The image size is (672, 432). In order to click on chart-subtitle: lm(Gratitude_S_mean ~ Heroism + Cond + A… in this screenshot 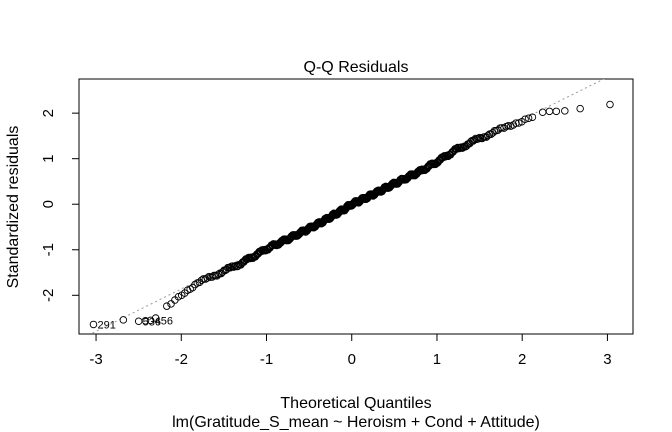, I will do `click(356, 422)`.